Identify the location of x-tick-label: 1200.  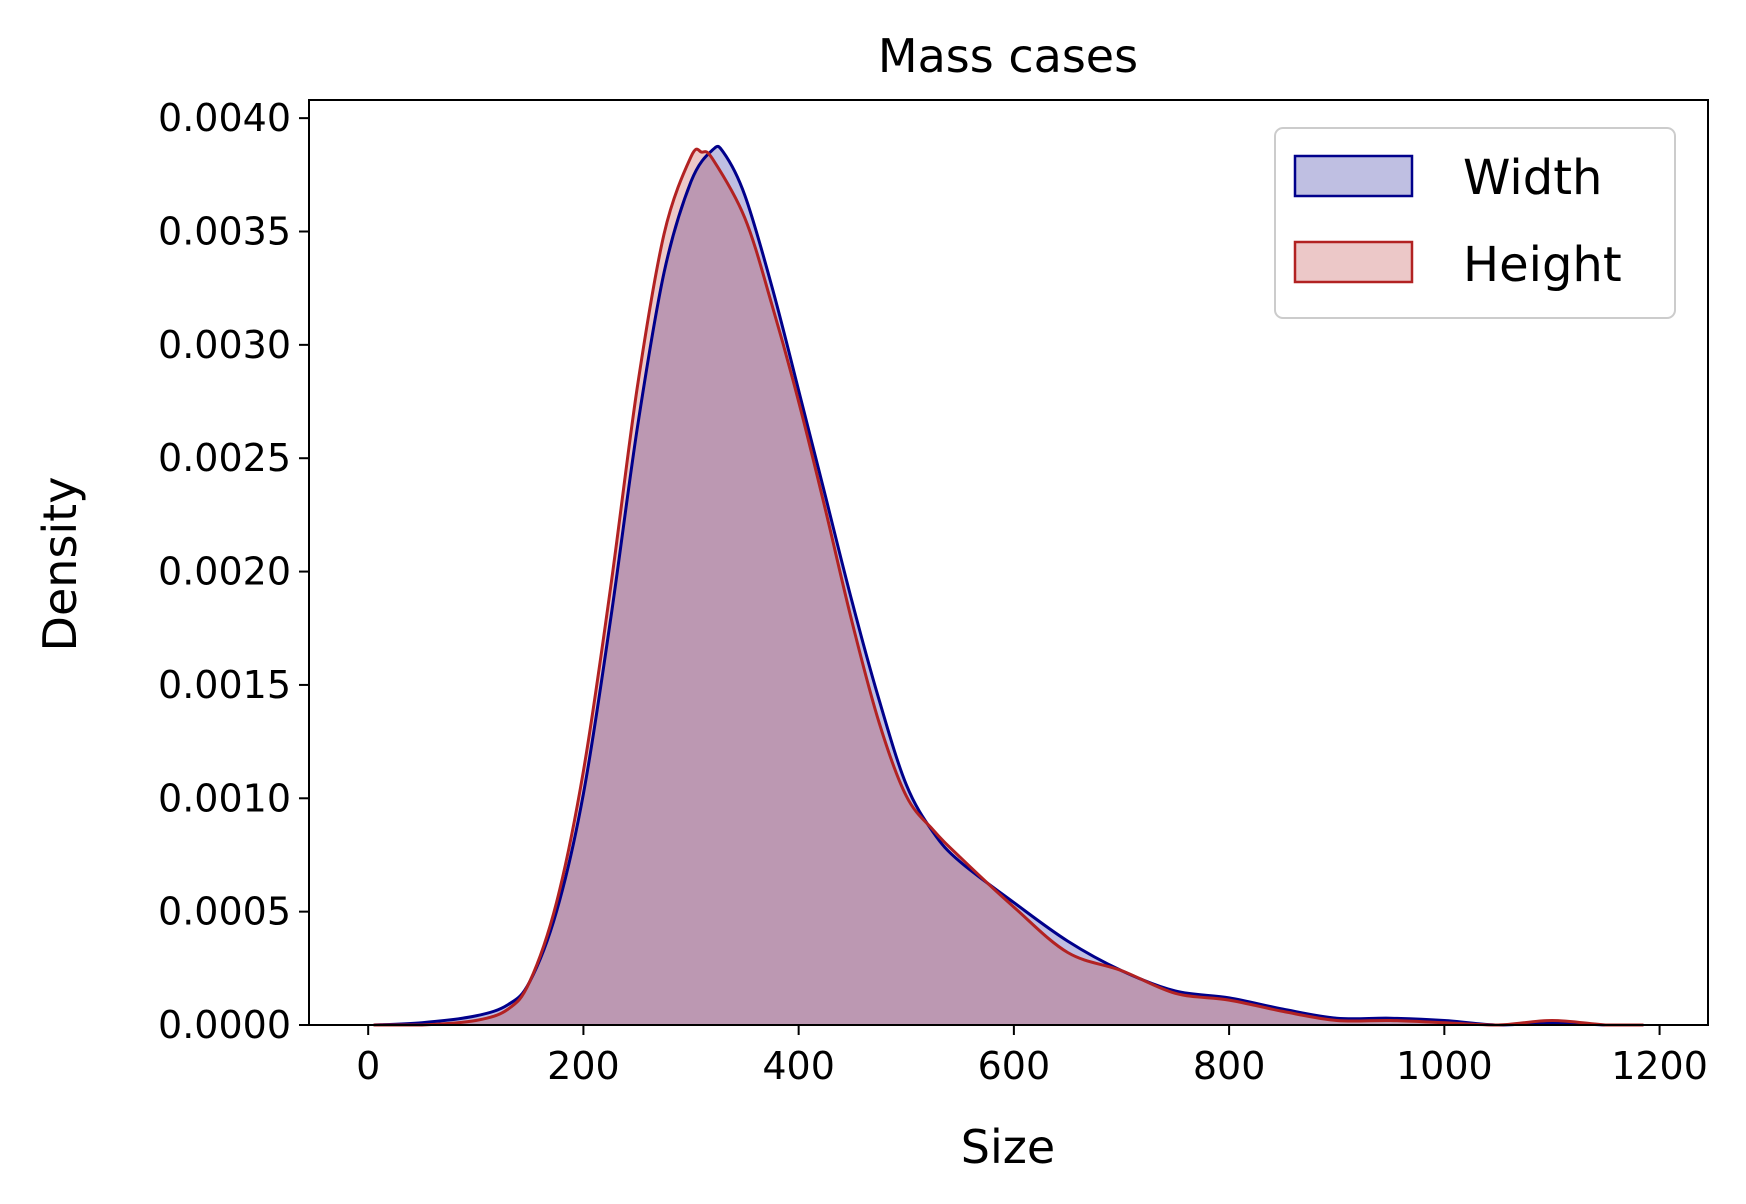
(1659, 1066).